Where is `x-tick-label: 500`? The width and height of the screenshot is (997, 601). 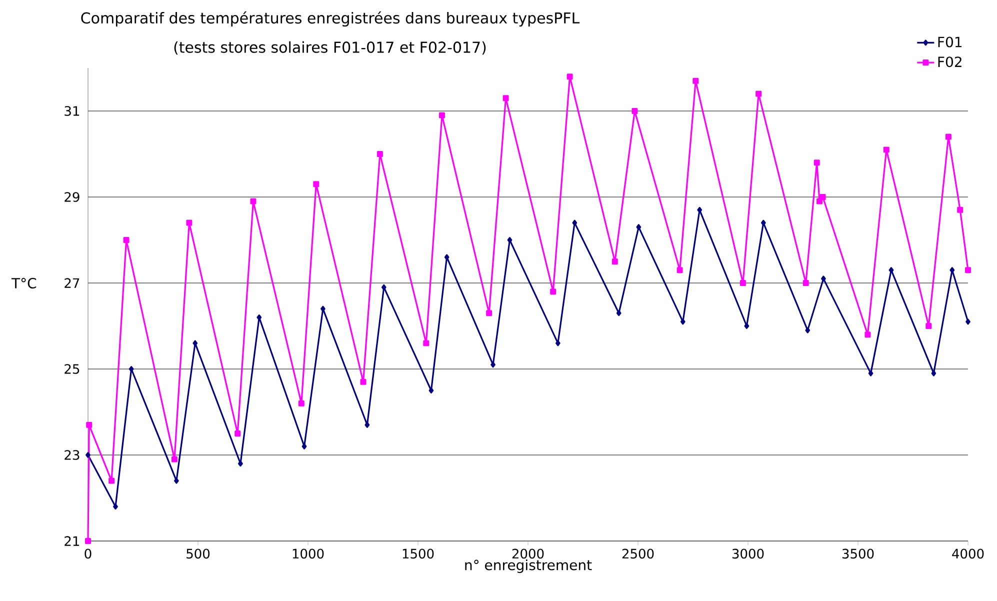
x-tick-label: 500 is located at coordinates (198, 553).